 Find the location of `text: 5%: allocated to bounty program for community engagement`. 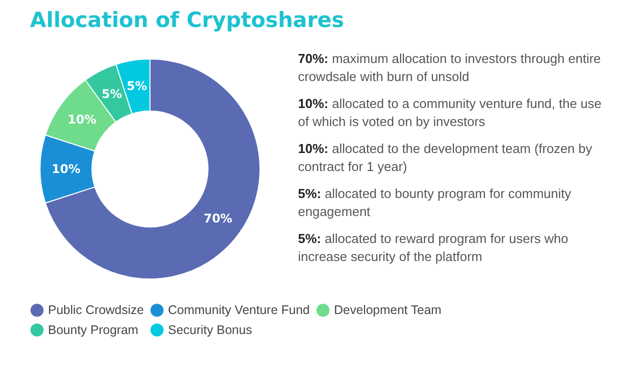

text: 5%: allocated to bounty program for community engagement is located at coordinates (435, 203).